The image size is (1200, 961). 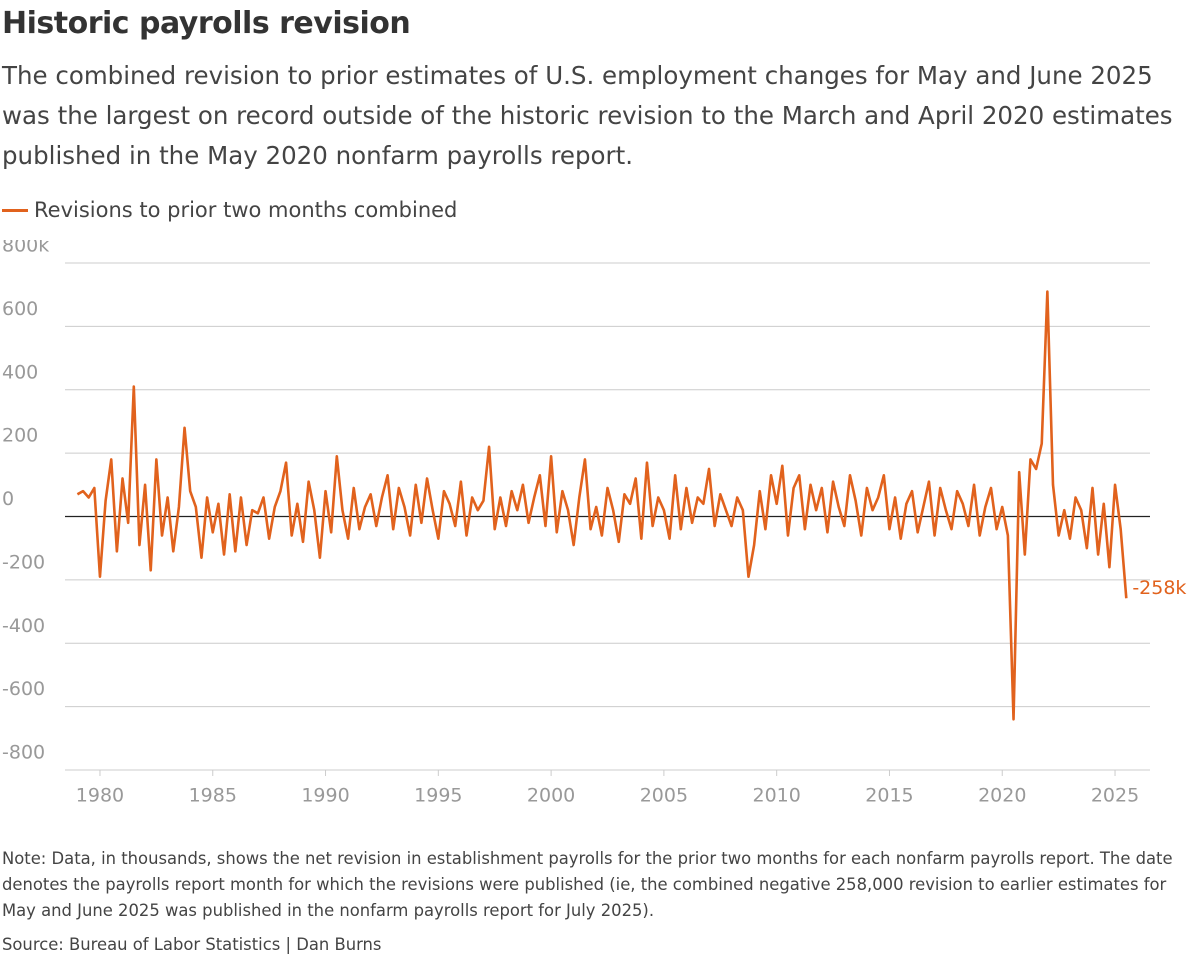 What do you see at coordinates (1115, 796) in the screenshot?
I see `x-tick-label: 2025` at bounding box center [1115, 796].